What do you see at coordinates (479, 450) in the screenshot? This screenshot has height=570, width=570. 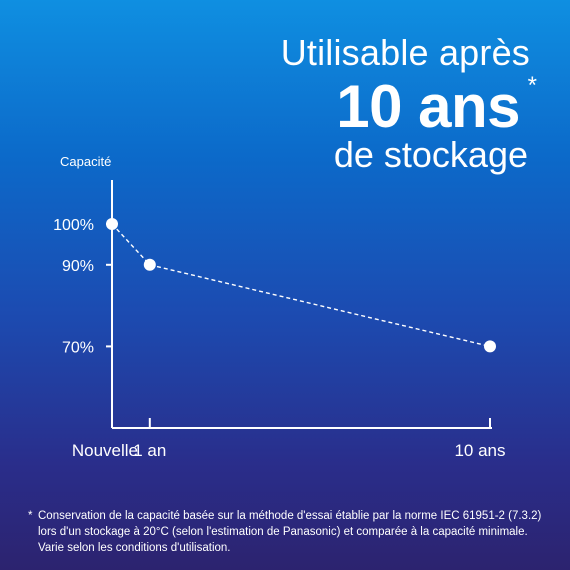 I see `x-tick-label: 10 ans` at bounding box center [479, 450].